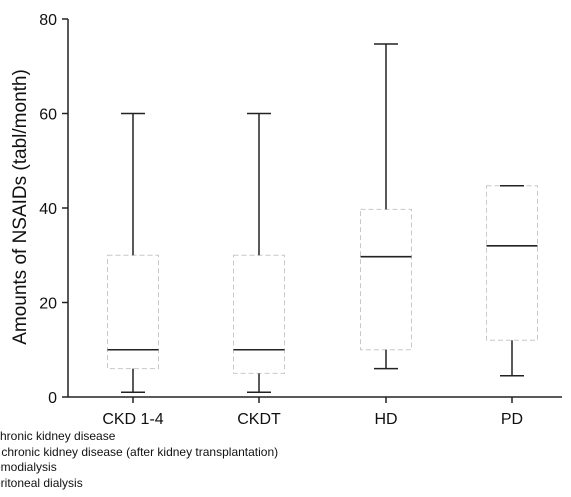 The image size is (571, 497). Describe the element at coordinates (512, 419) in the screenshot. I see `x-tick-label: PD` at that location.